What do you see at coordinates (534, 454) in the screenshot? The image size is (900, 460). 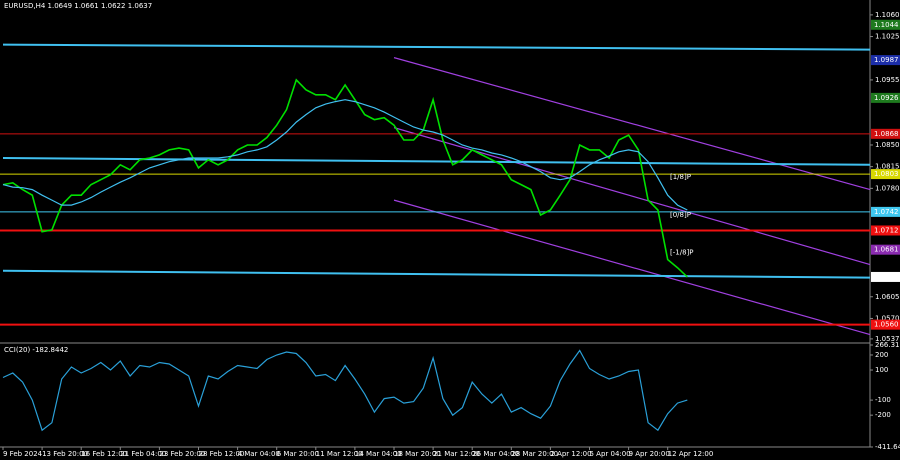 I see `x-tick-label: 28 Mar 20:00` at bounding box center [534, 454].